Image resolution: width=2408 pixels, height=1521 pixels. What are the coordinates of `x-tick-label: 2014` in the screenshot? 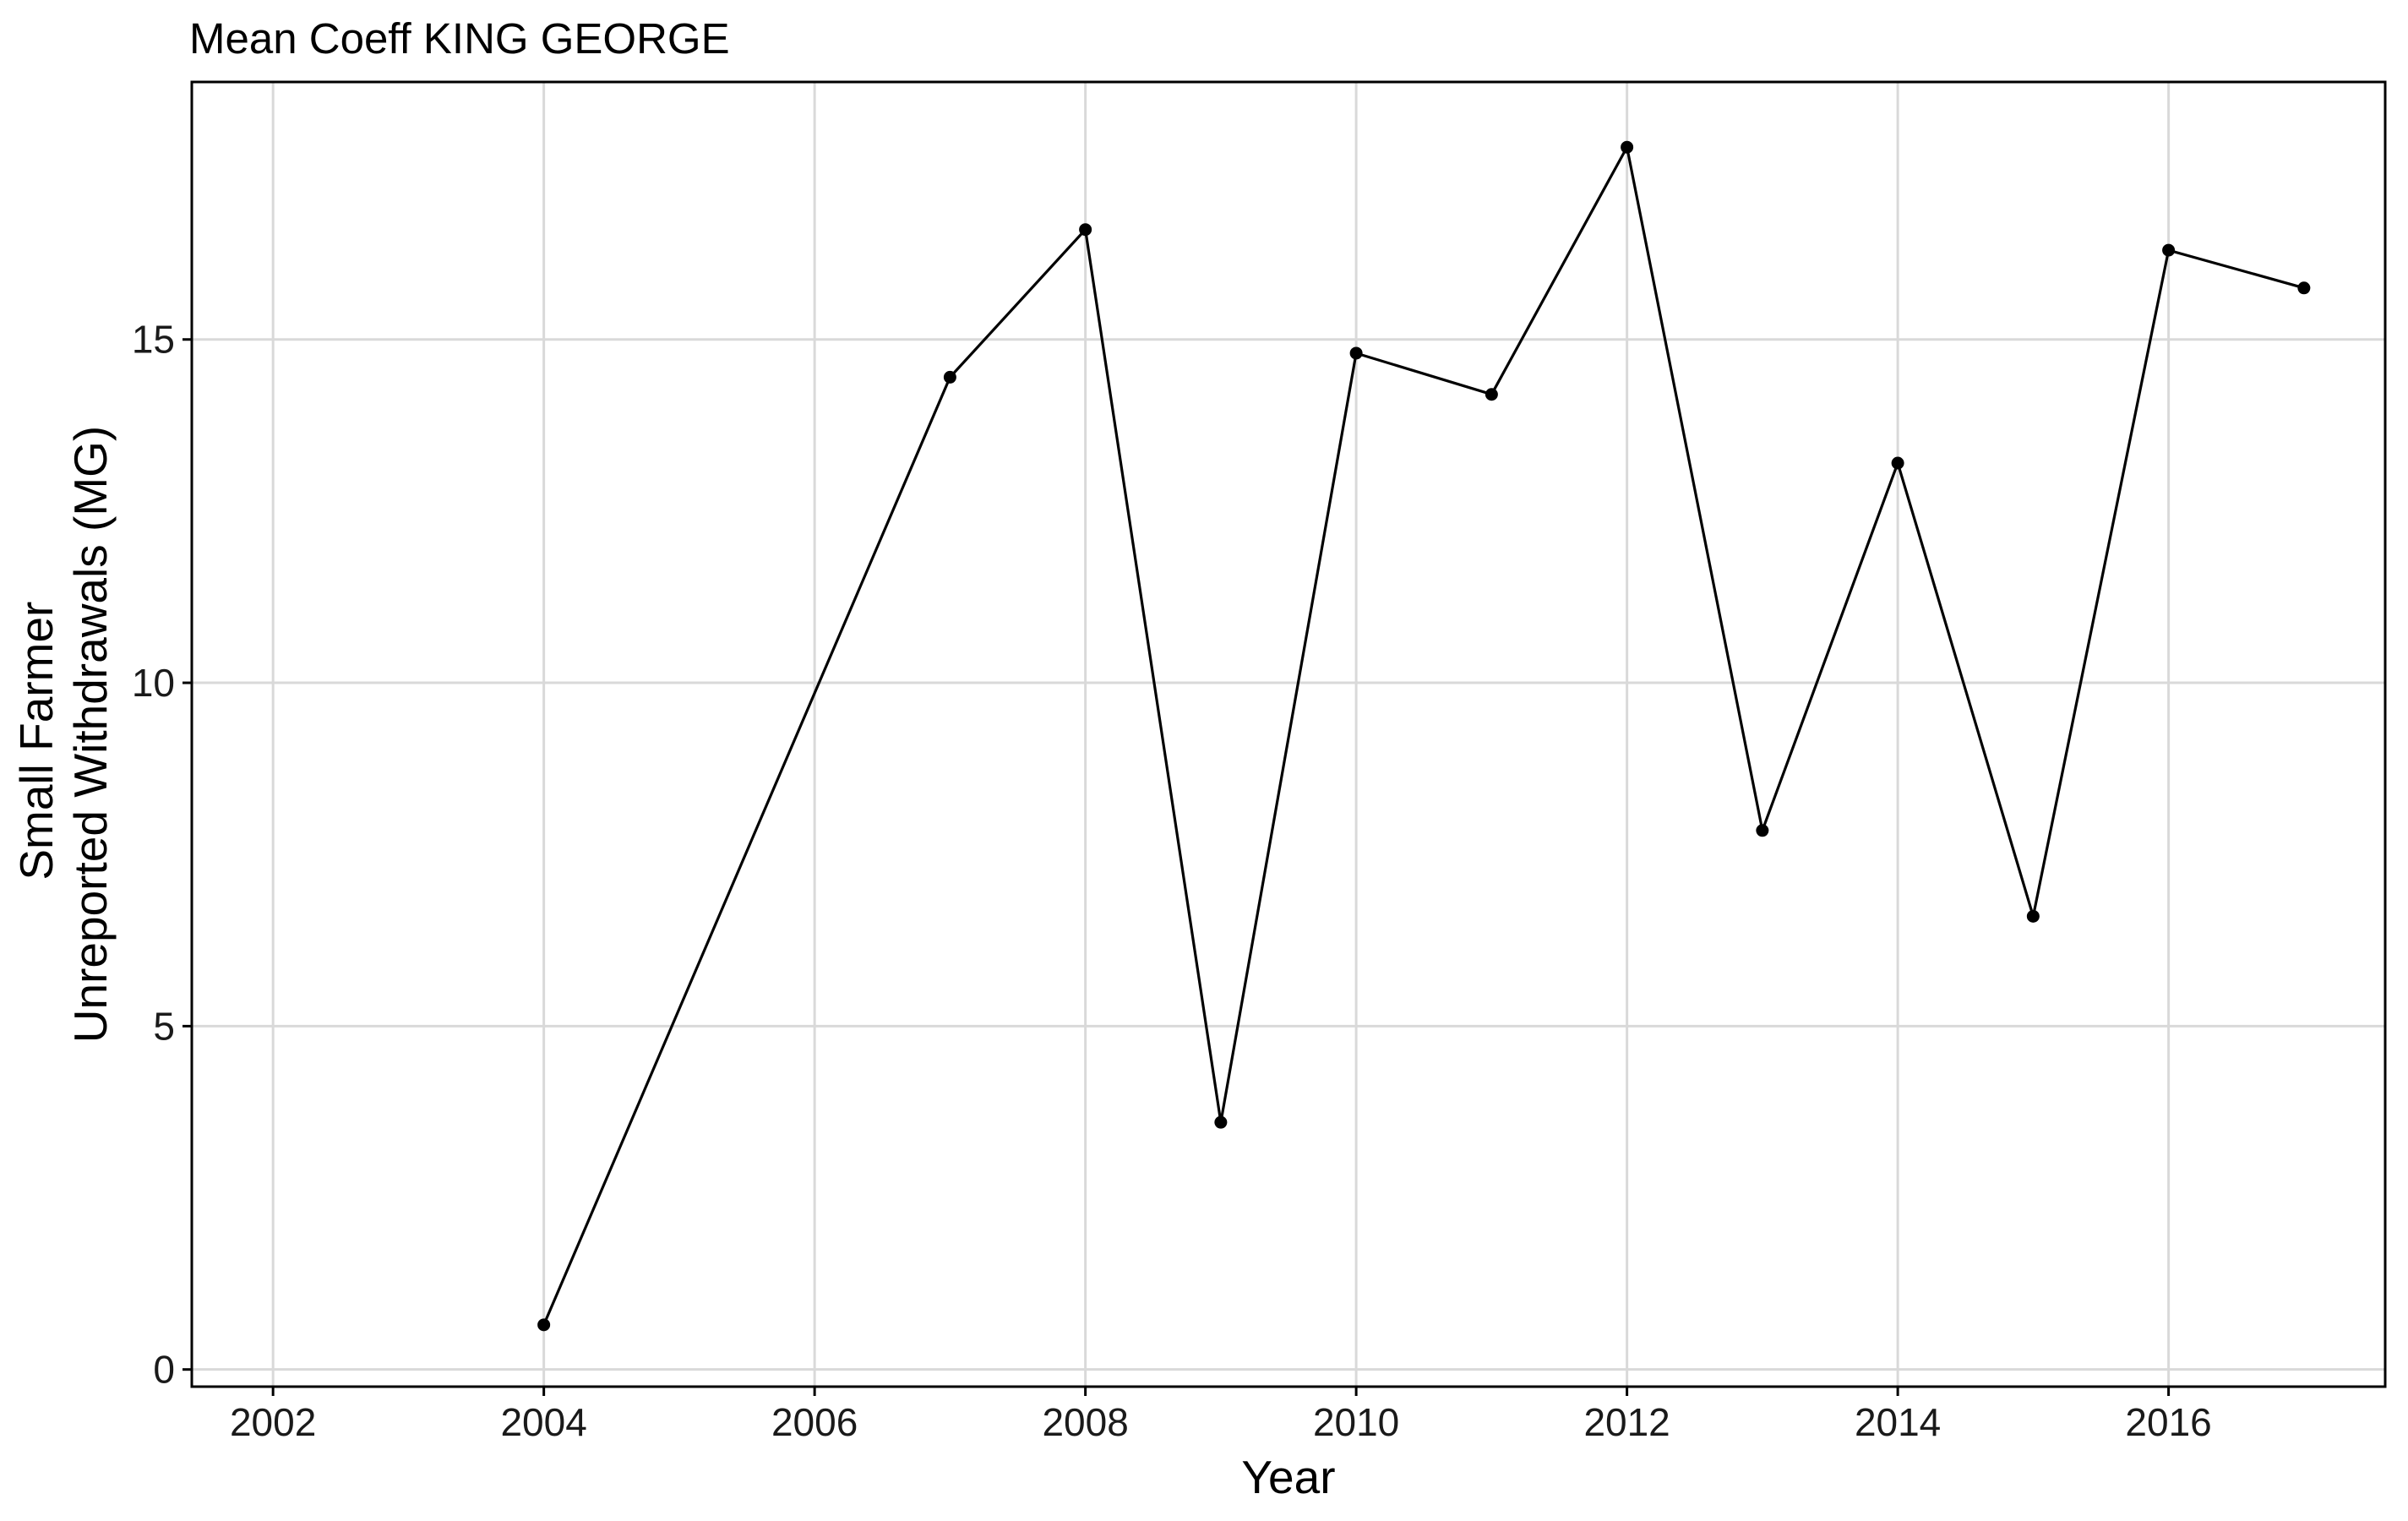 It's located at (1898, 1422).